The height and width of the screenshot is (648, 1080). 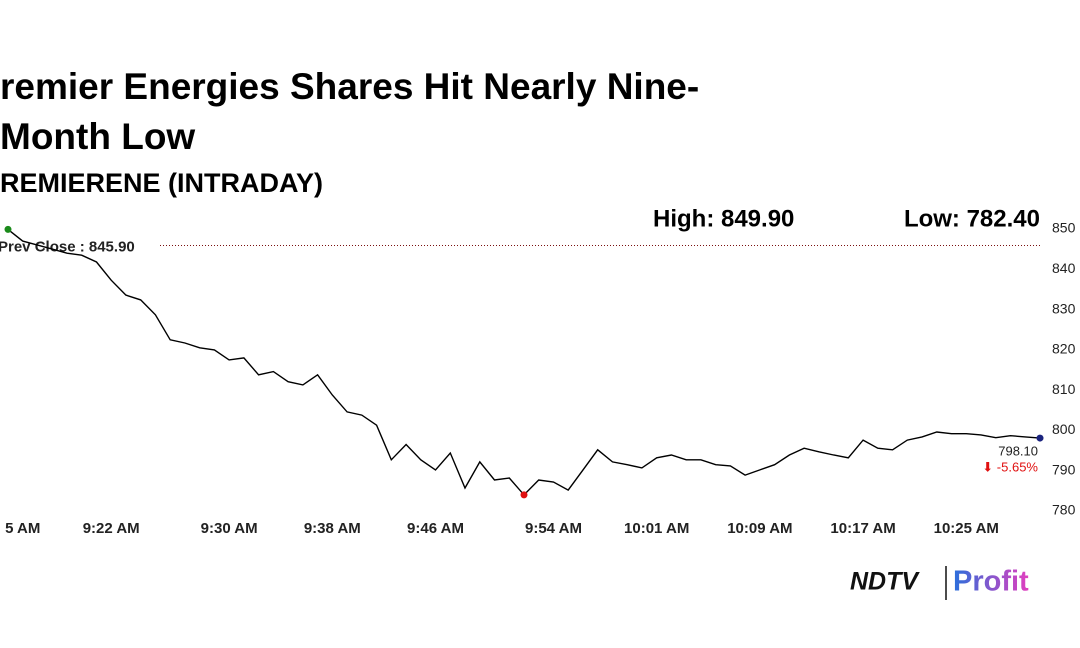 I want to click on y-tick-label: 790, so click(x=1064, y=469).